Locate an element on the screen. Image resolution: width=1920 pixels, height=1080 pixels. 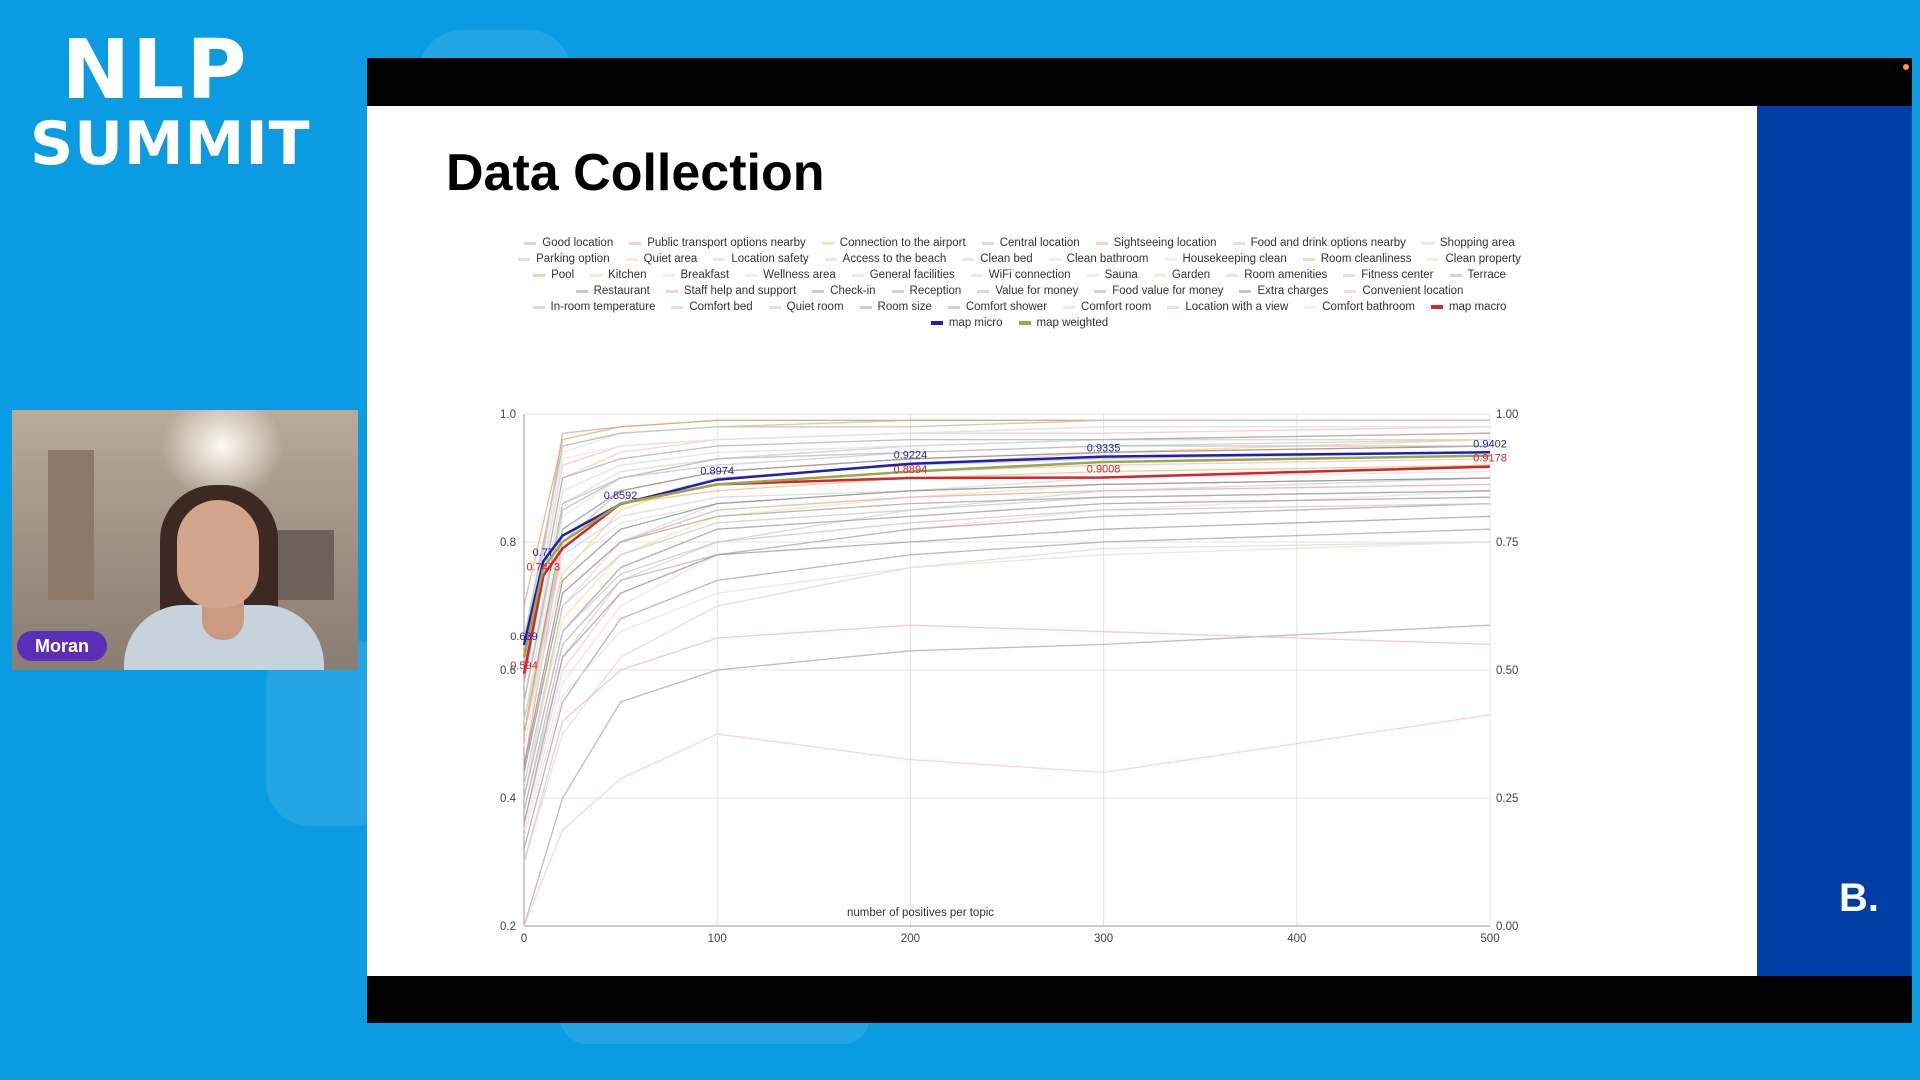
slide-title: Data Collection is located at coordinates (635, 173).